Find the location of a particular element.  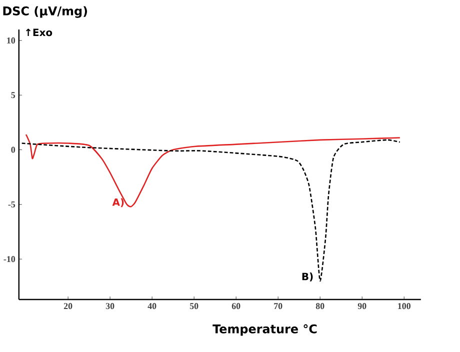

y-axis-title: DSC (µV/mg) is located at coordinates (45, 12).